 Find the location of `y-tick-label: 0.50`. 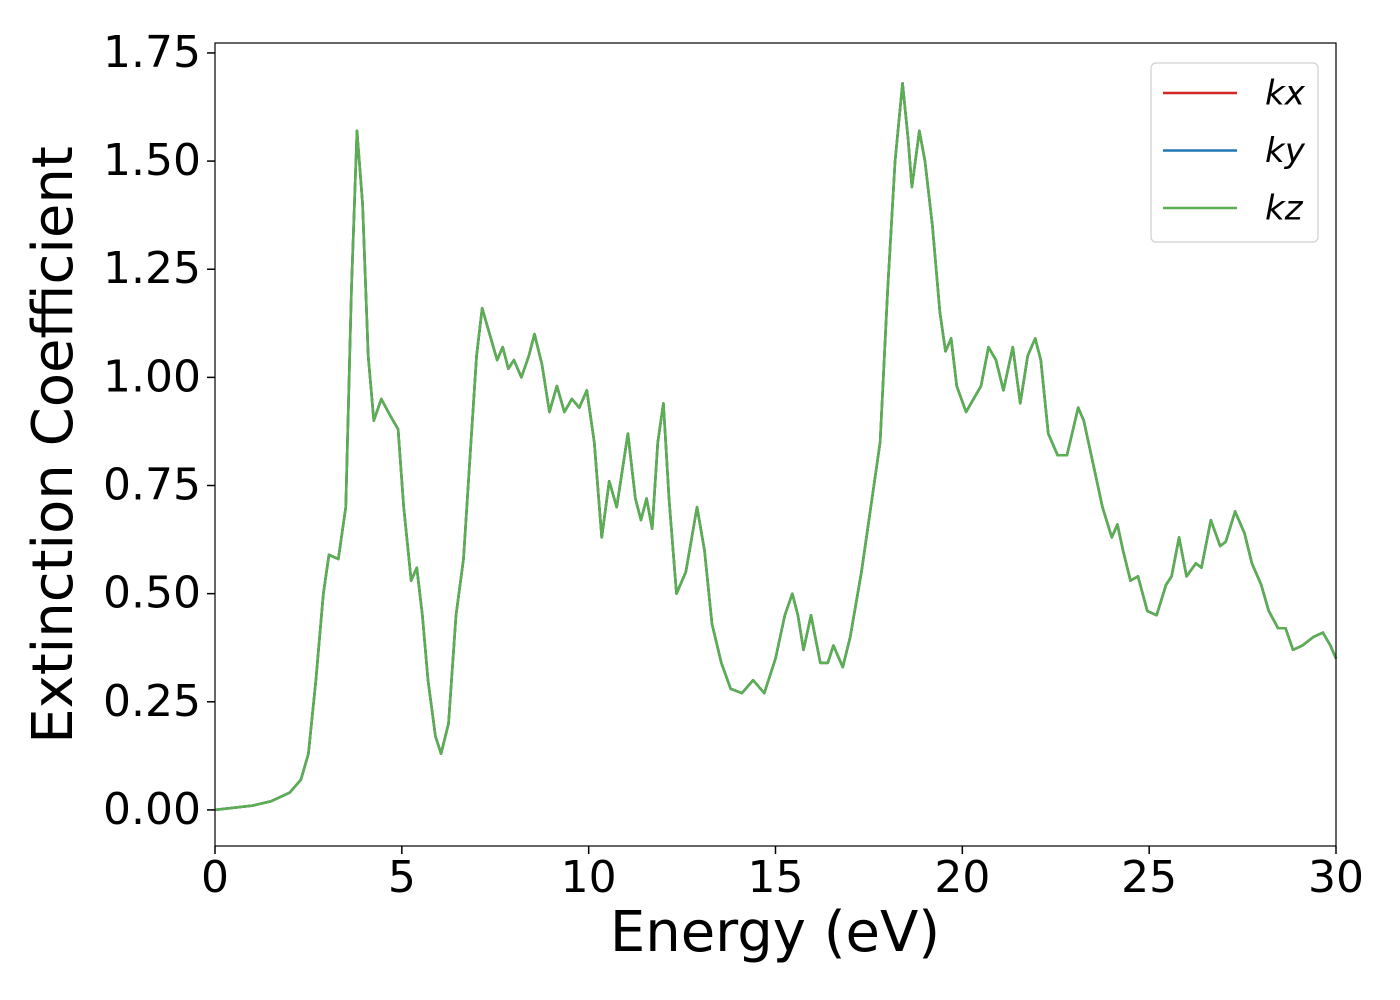

y-tick-label: 0.50 is located at coordinates (152, 593).